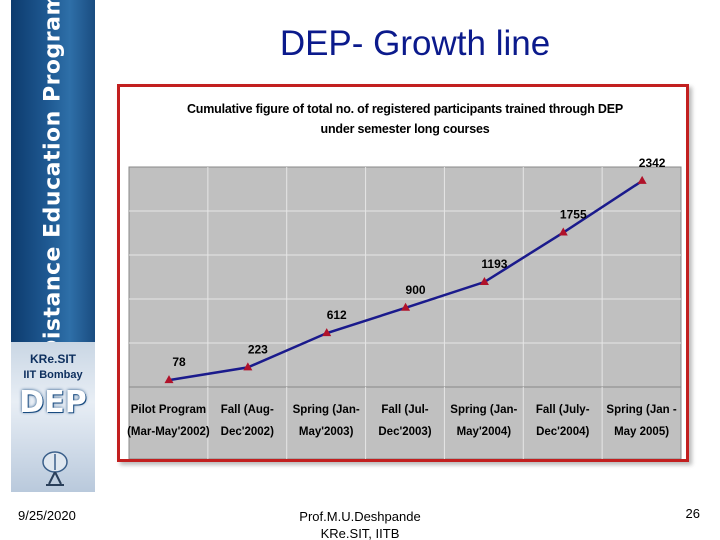  Describe the element at coordinates (360, 516) in the screenshot. I see `presenter-name: Prof.M.U.Deshpande` at that location.